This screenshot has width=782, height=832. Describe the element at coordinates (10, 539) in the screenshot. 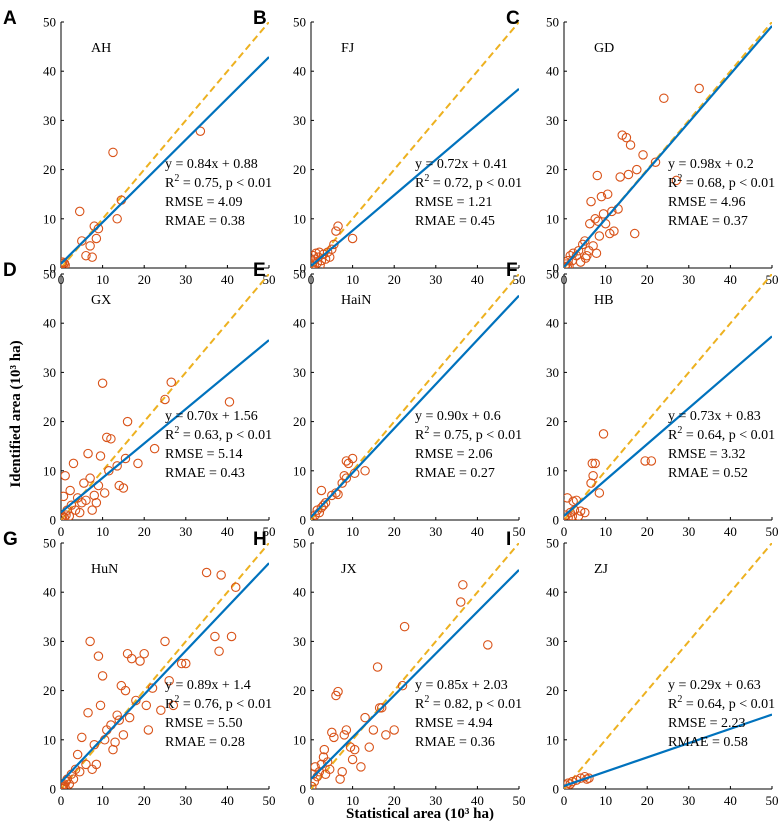

I see `panel-letter: G` at that location.